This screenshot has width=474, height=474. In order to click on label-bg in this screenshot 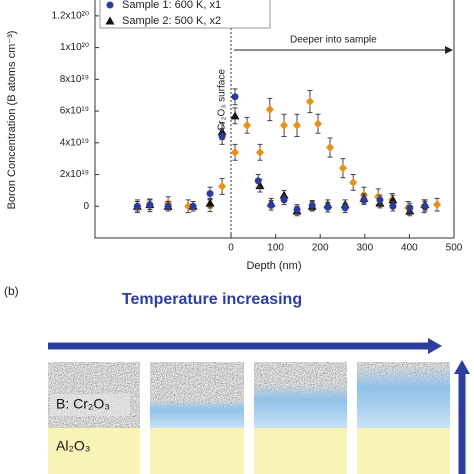, I will do `click(90, 405)`.